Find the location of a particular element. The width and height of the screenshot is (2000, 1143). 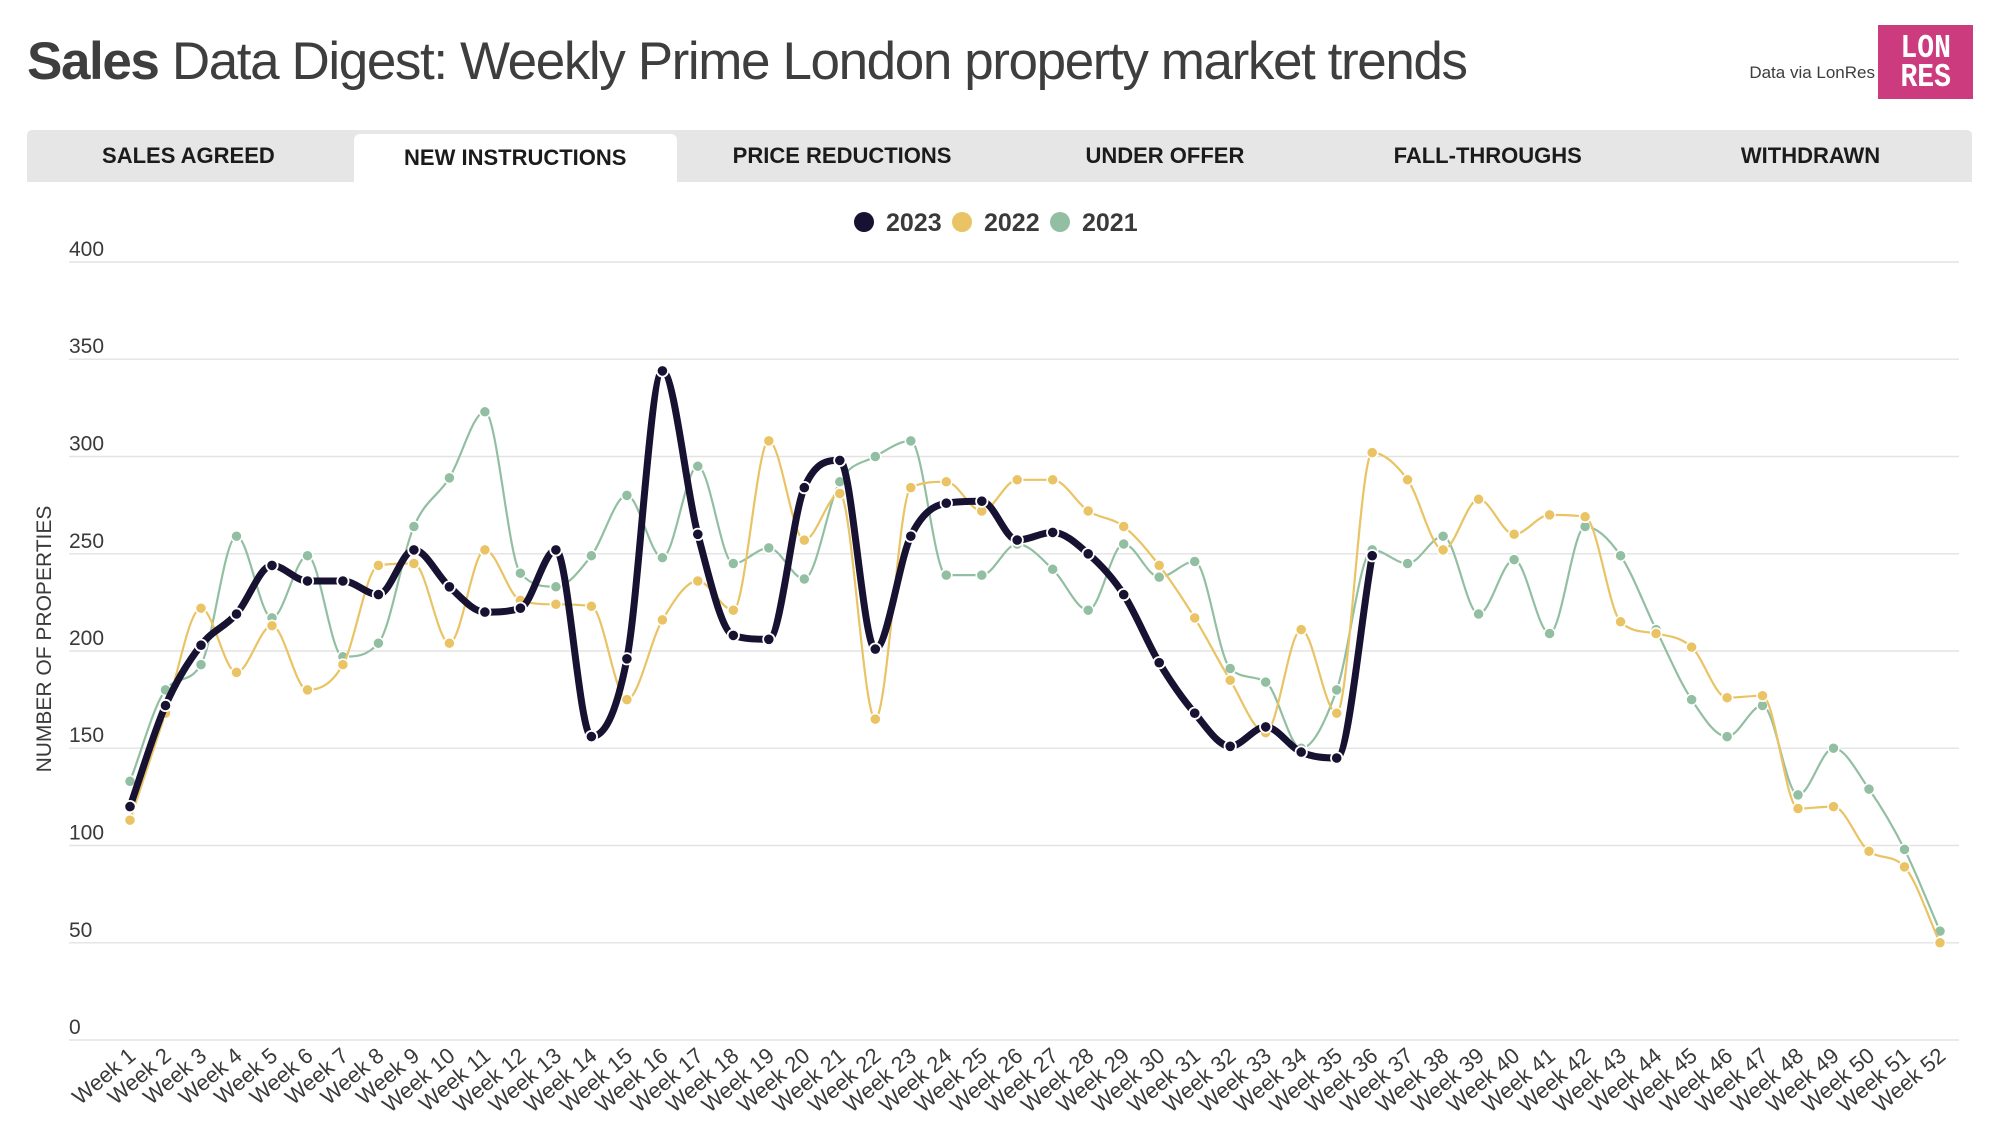

svg-text: 250 is located at coordinates (86, 541).